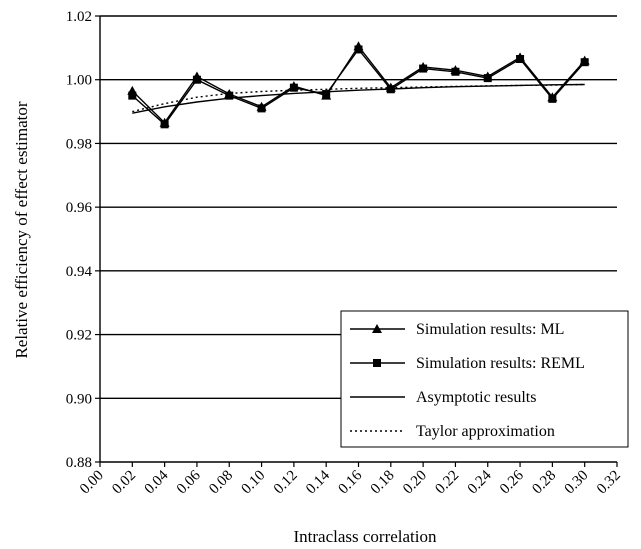  I want to click on taylor-approximation-line, so click(358, 98).